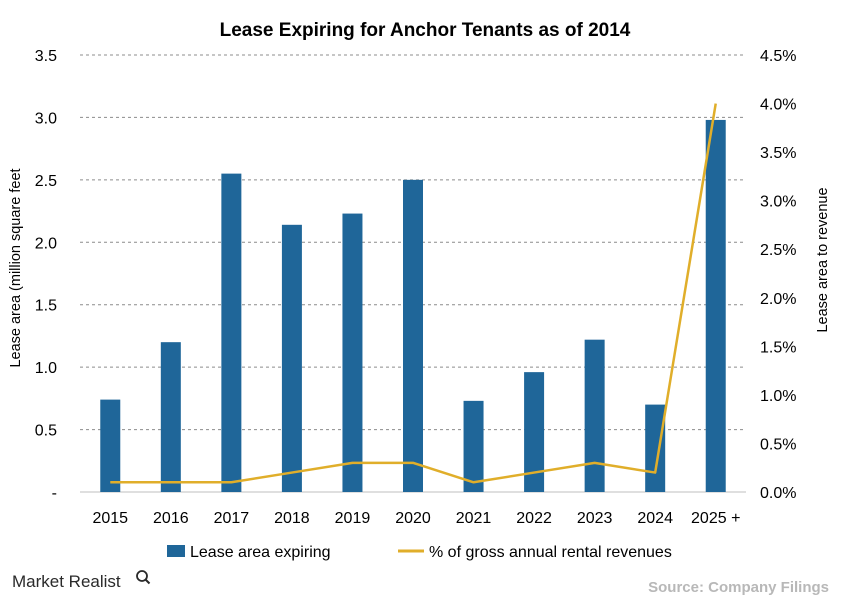 The image size is (841, 601). I want to click on x-tick-label: 2018, so click(292, 518).